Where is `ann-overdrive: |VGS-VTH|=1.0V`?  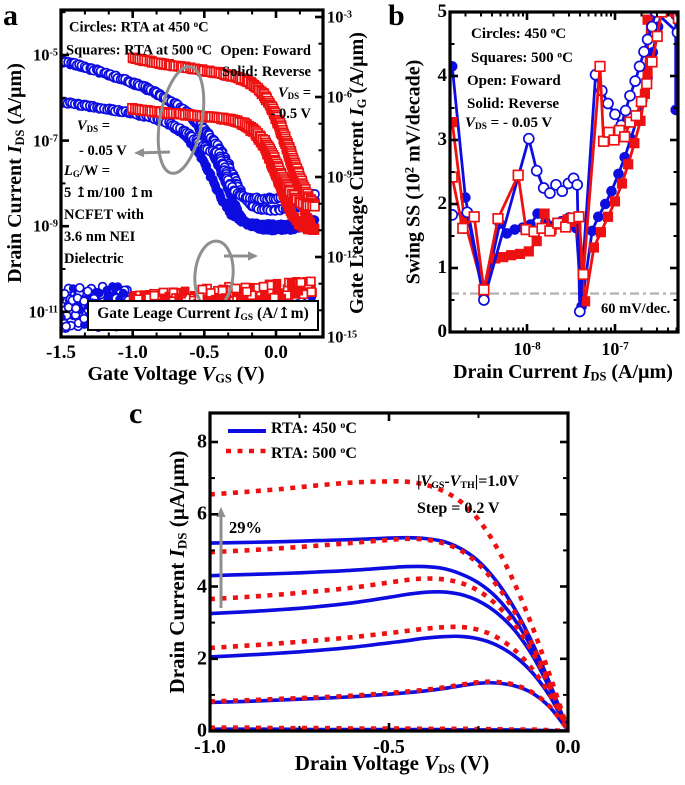
ann-overdrive: |VGS-VTH|=1.0V is located at coordinates (468, 482).